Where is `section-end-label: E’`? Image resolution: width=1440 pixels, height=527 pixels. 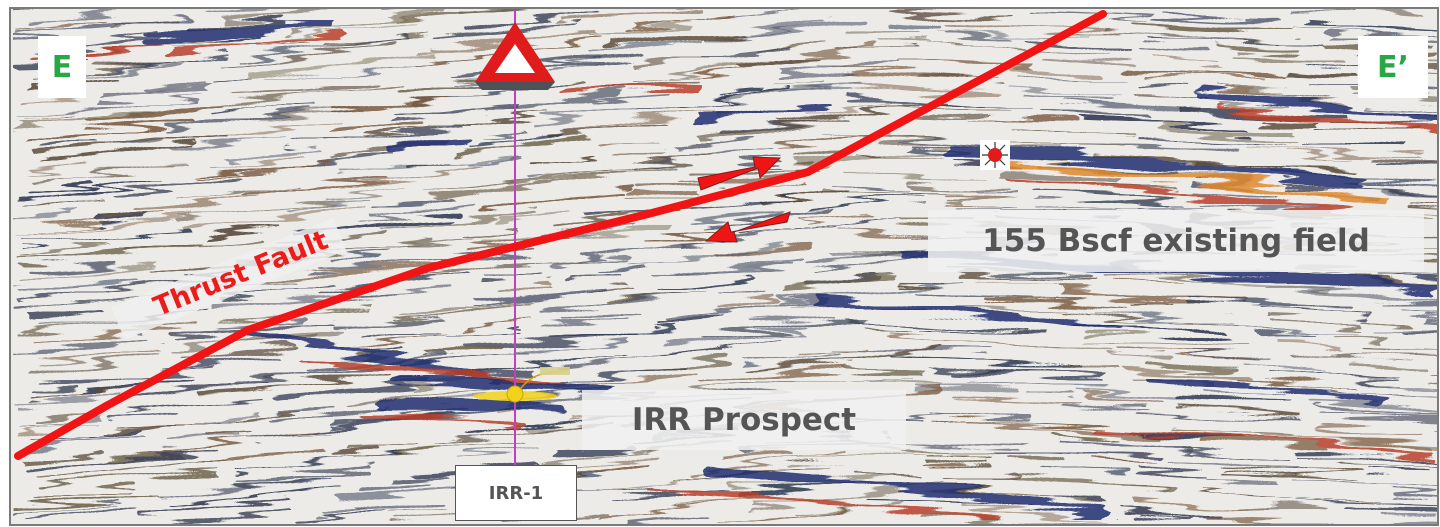
section-end-label: E’ is located at coordinates (1393, 67).